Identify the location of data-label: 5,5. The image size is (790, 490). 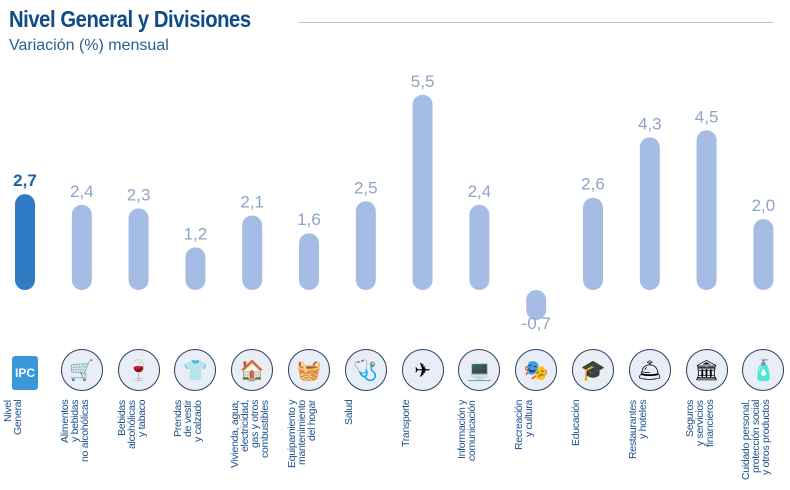
(423, 81).